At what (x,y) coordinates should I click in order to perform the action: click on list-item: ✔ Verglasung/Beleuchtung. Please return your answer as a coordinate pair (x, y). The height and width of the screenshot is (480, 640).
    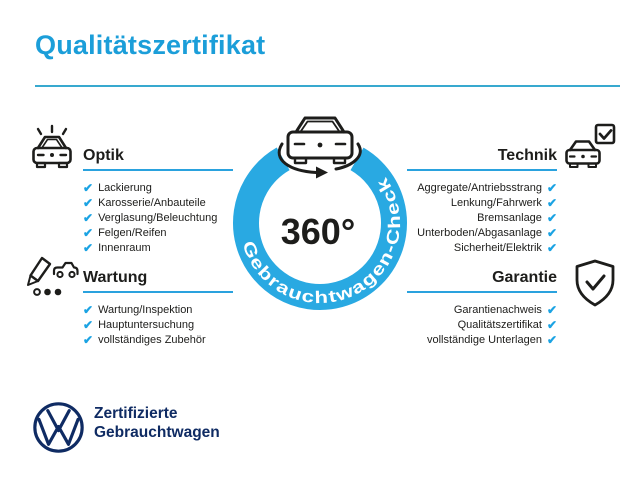
    Looking at the image, I should click on (158, 217).